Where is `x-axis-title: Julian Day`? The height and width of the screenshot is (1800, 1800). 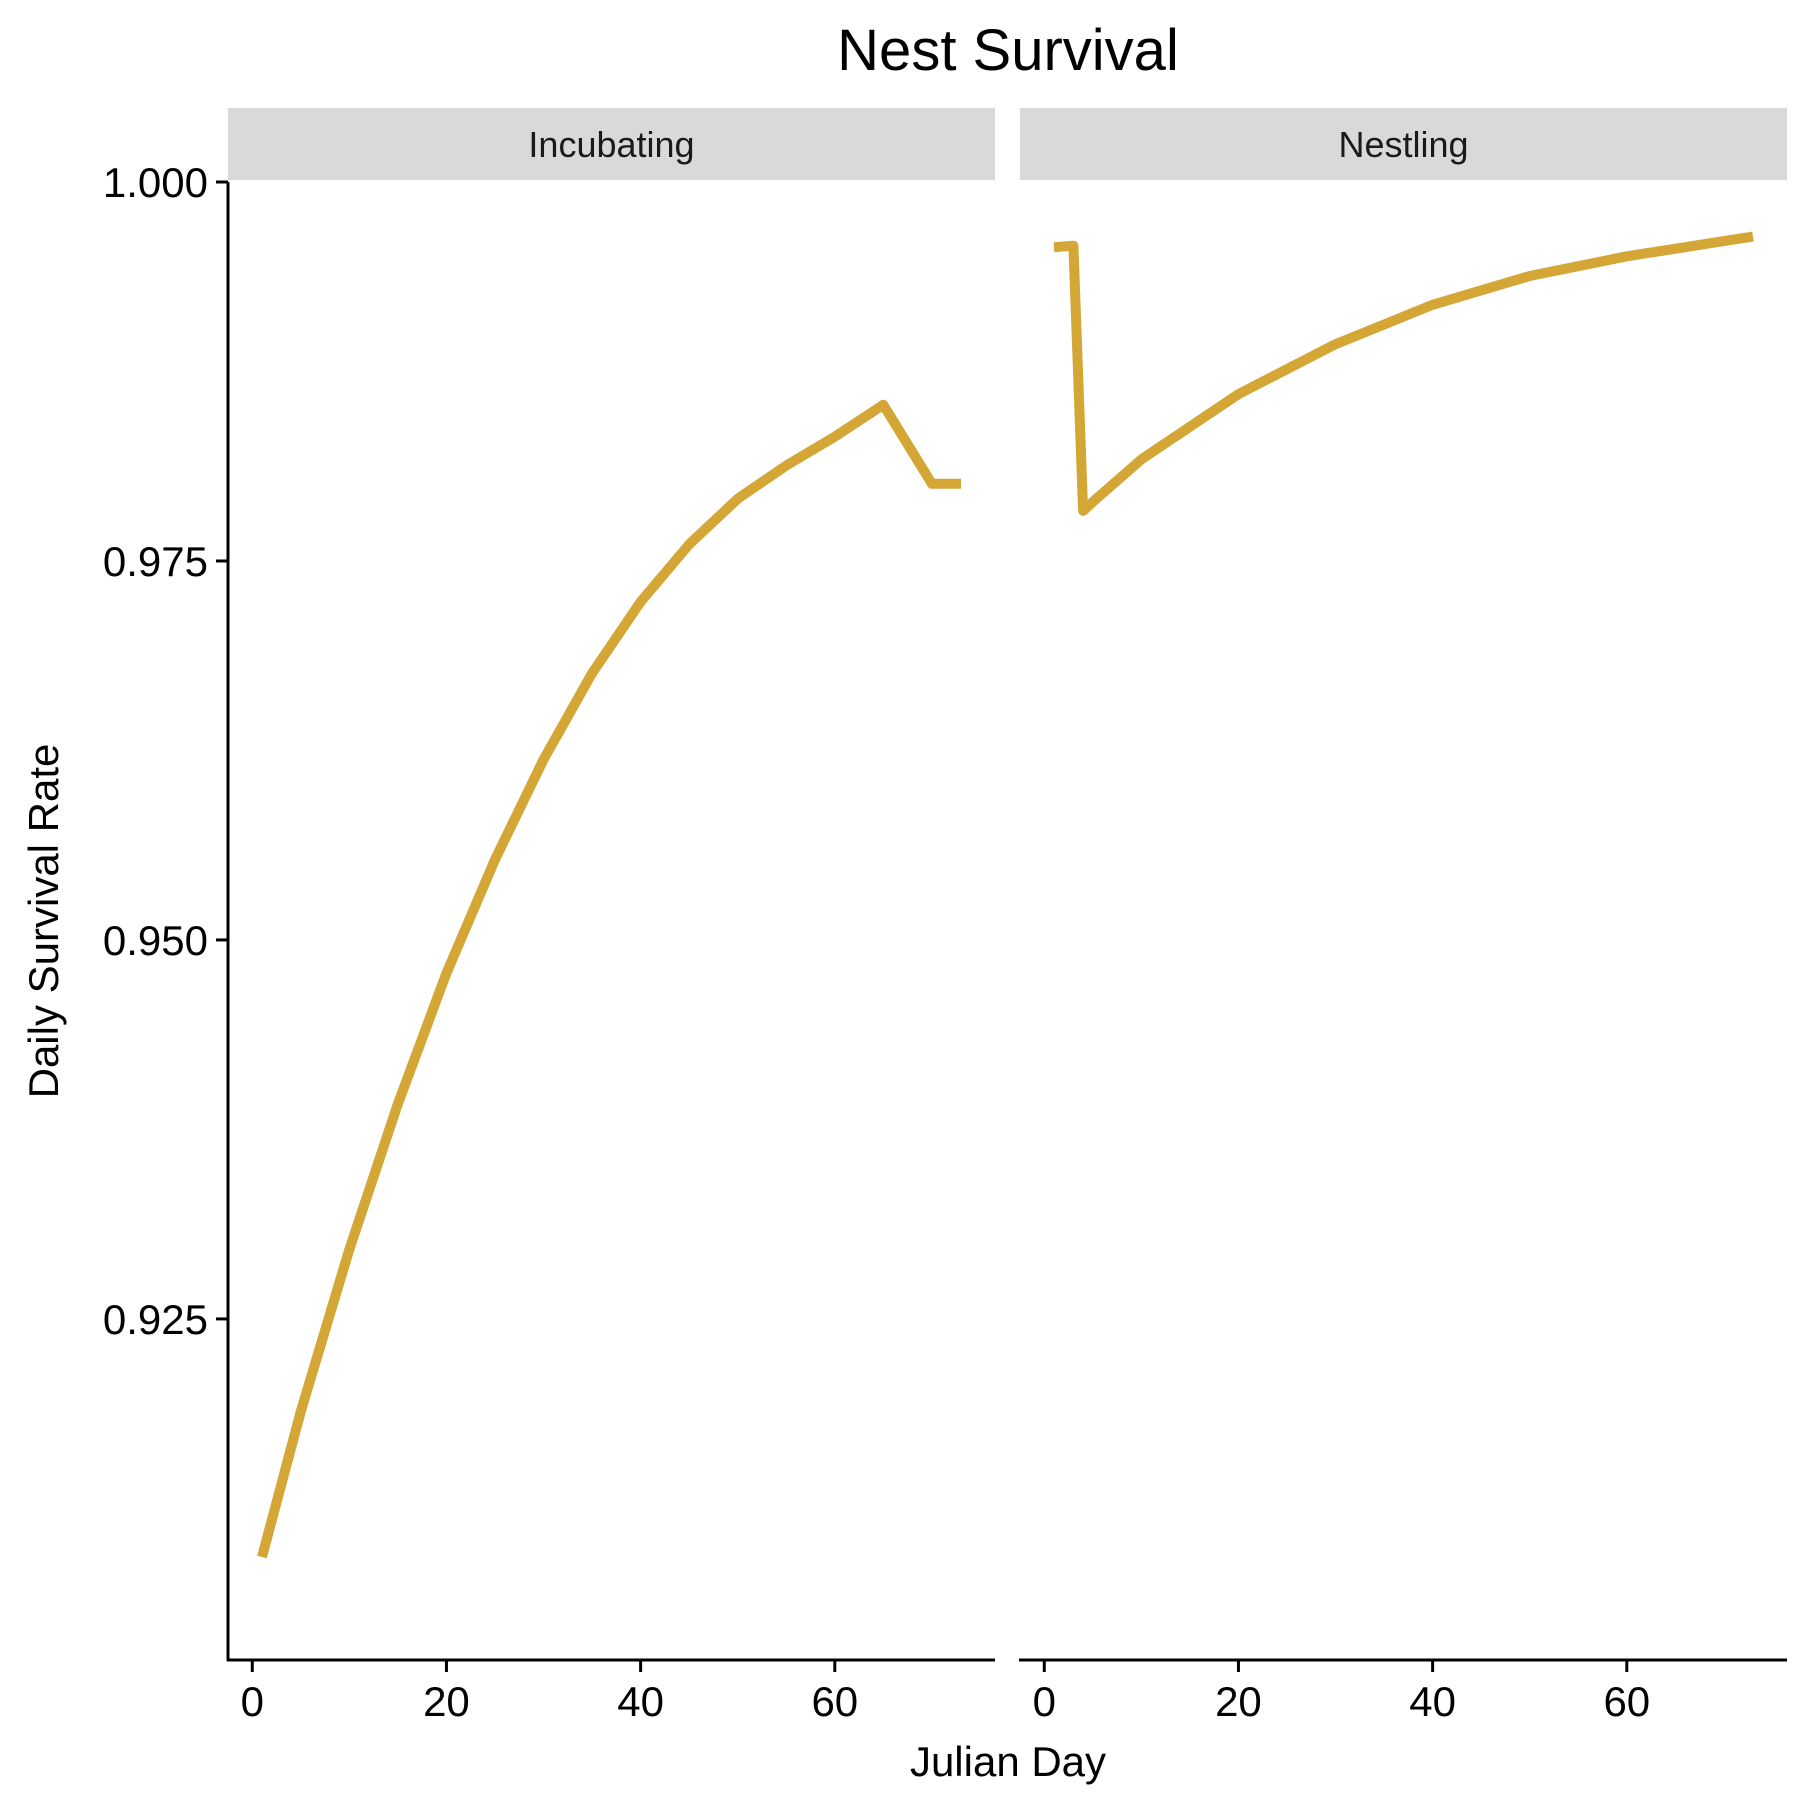
x-axis-title: Julian Day is located at coordinates (1008, 1761).